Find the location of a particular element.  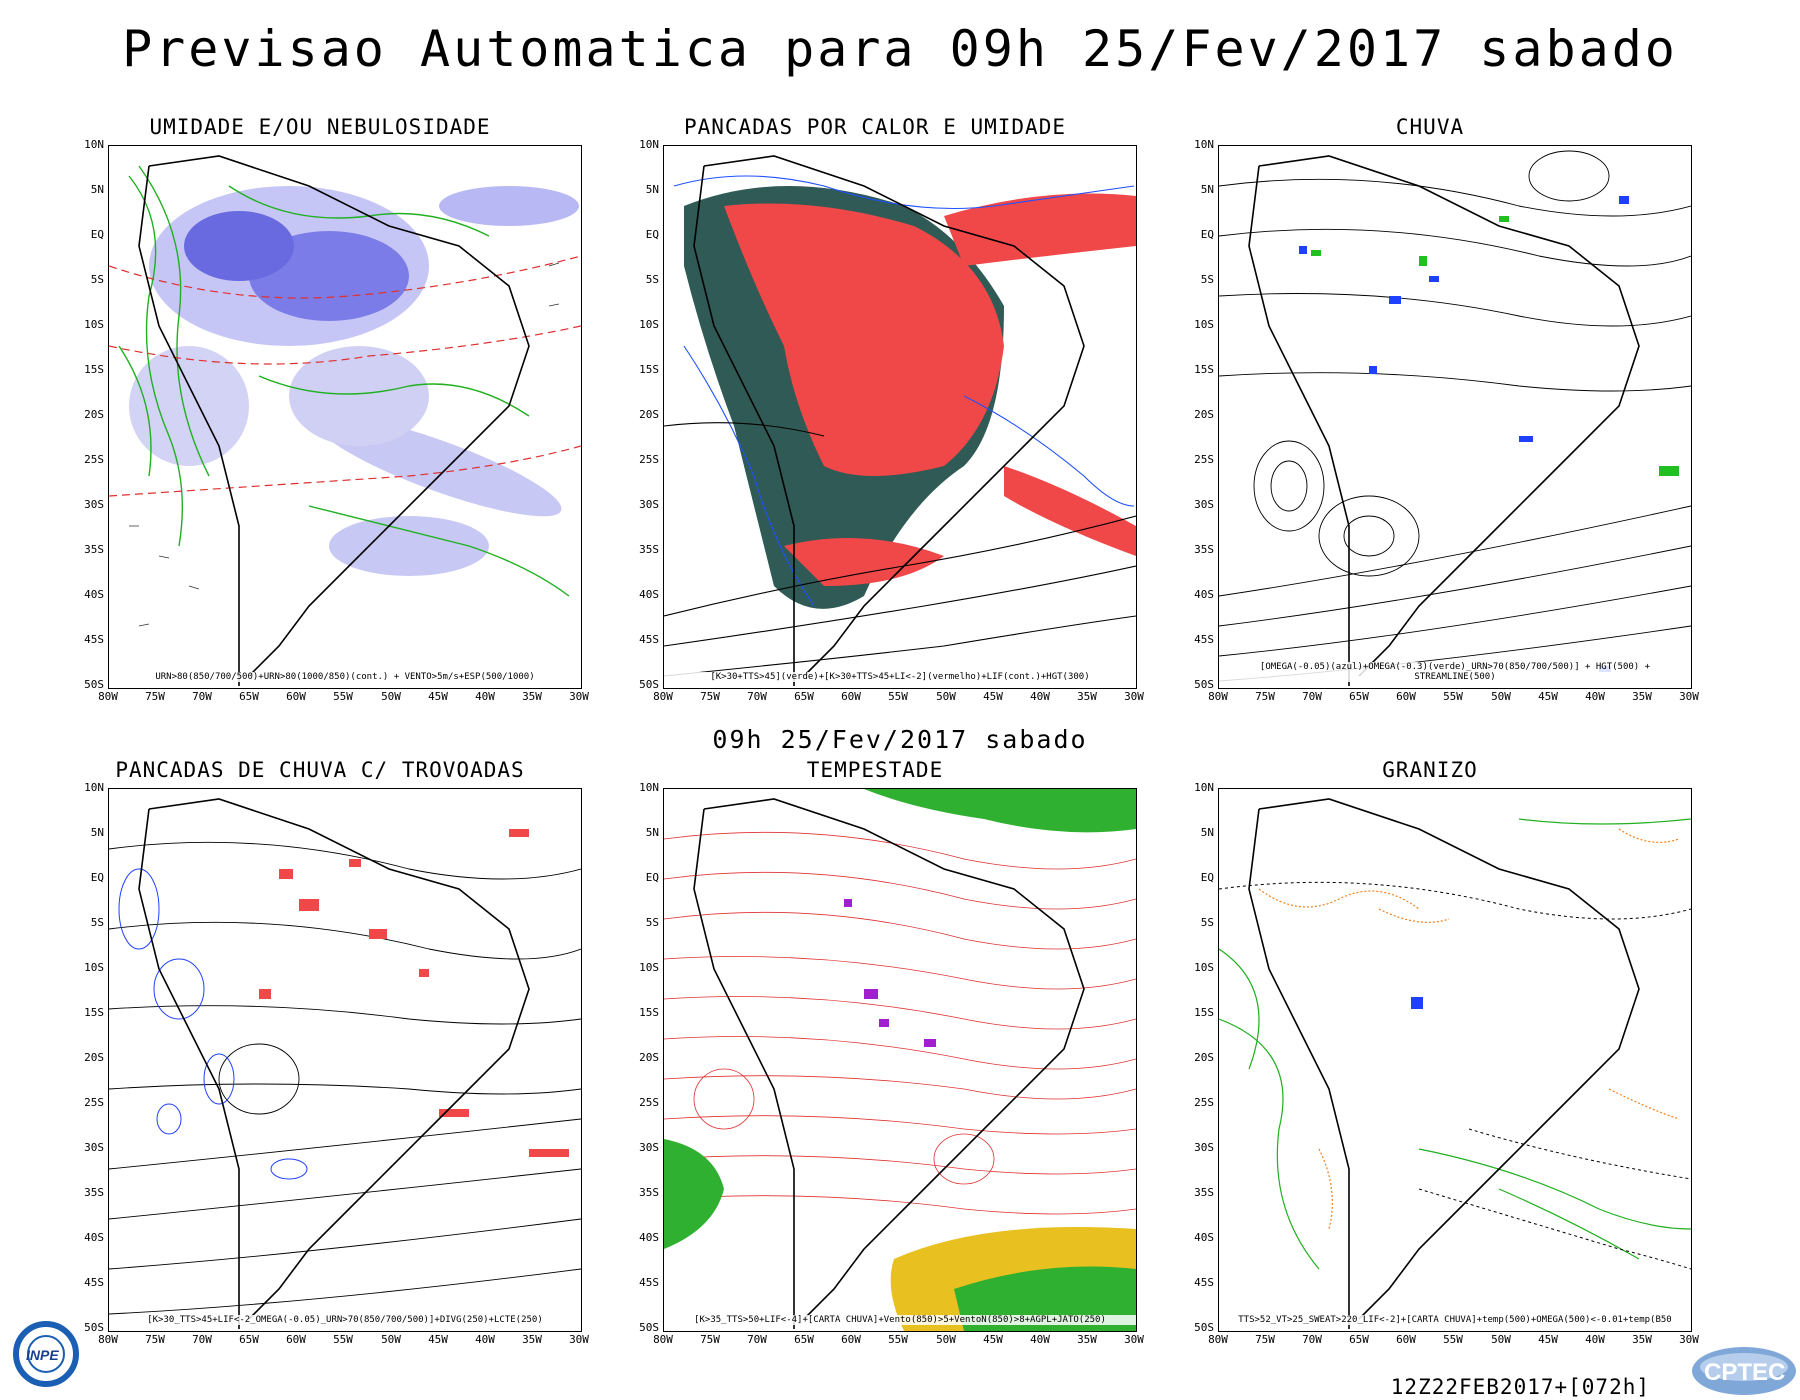

panel-trovoadas: PANCADAS DE CHUVA C/ TROVOADAS is located at coordinates (320, 1063).